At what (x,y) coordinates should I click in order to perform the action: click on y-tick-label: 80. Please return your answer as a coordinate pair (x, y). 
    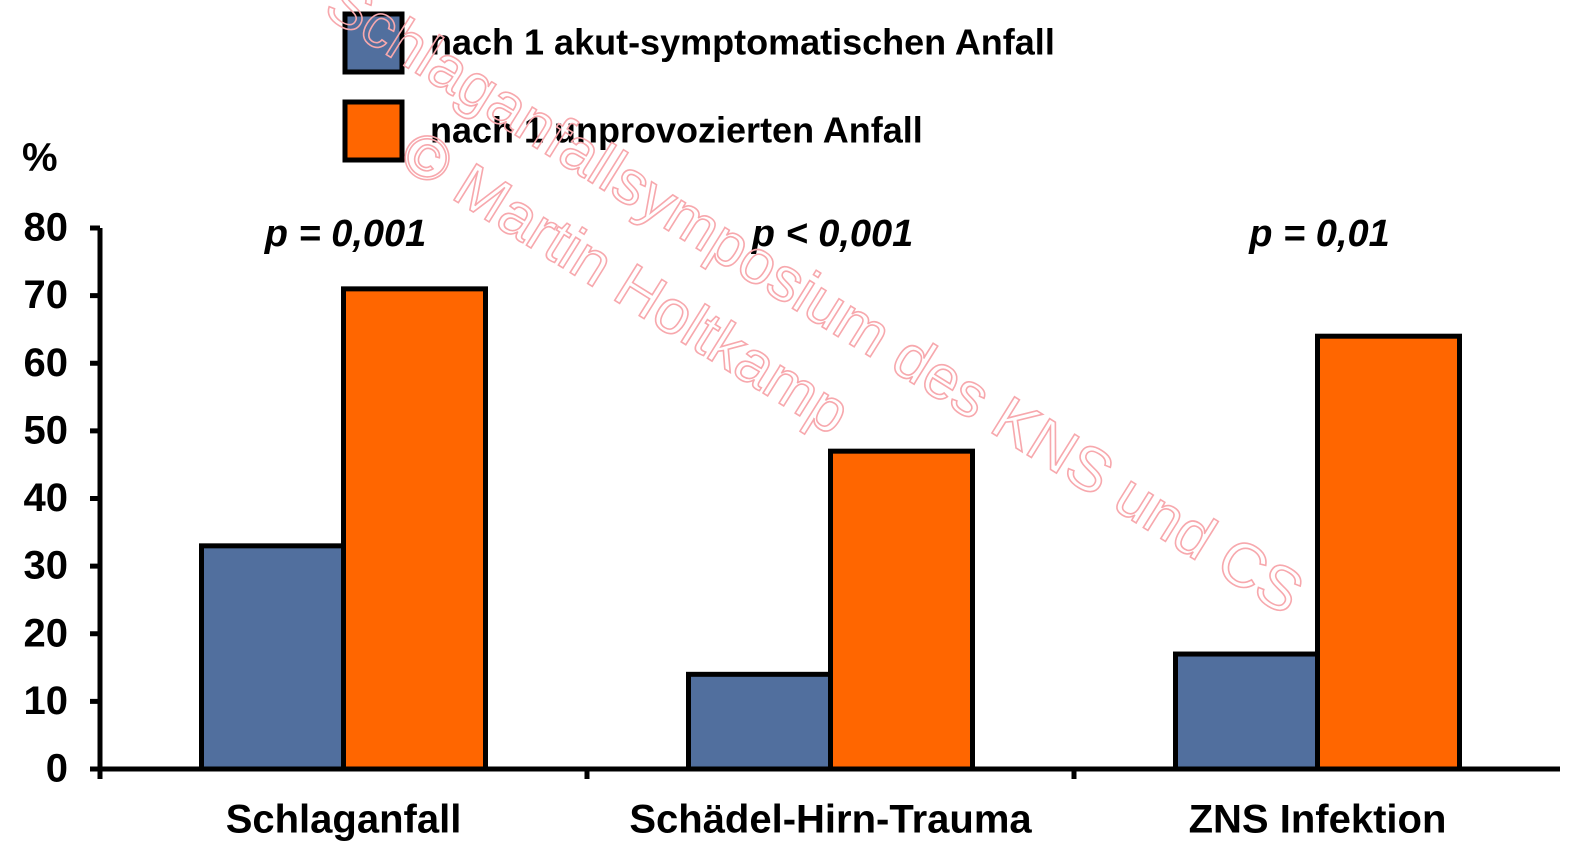
    Looking at the image, I should click on (46, 228).